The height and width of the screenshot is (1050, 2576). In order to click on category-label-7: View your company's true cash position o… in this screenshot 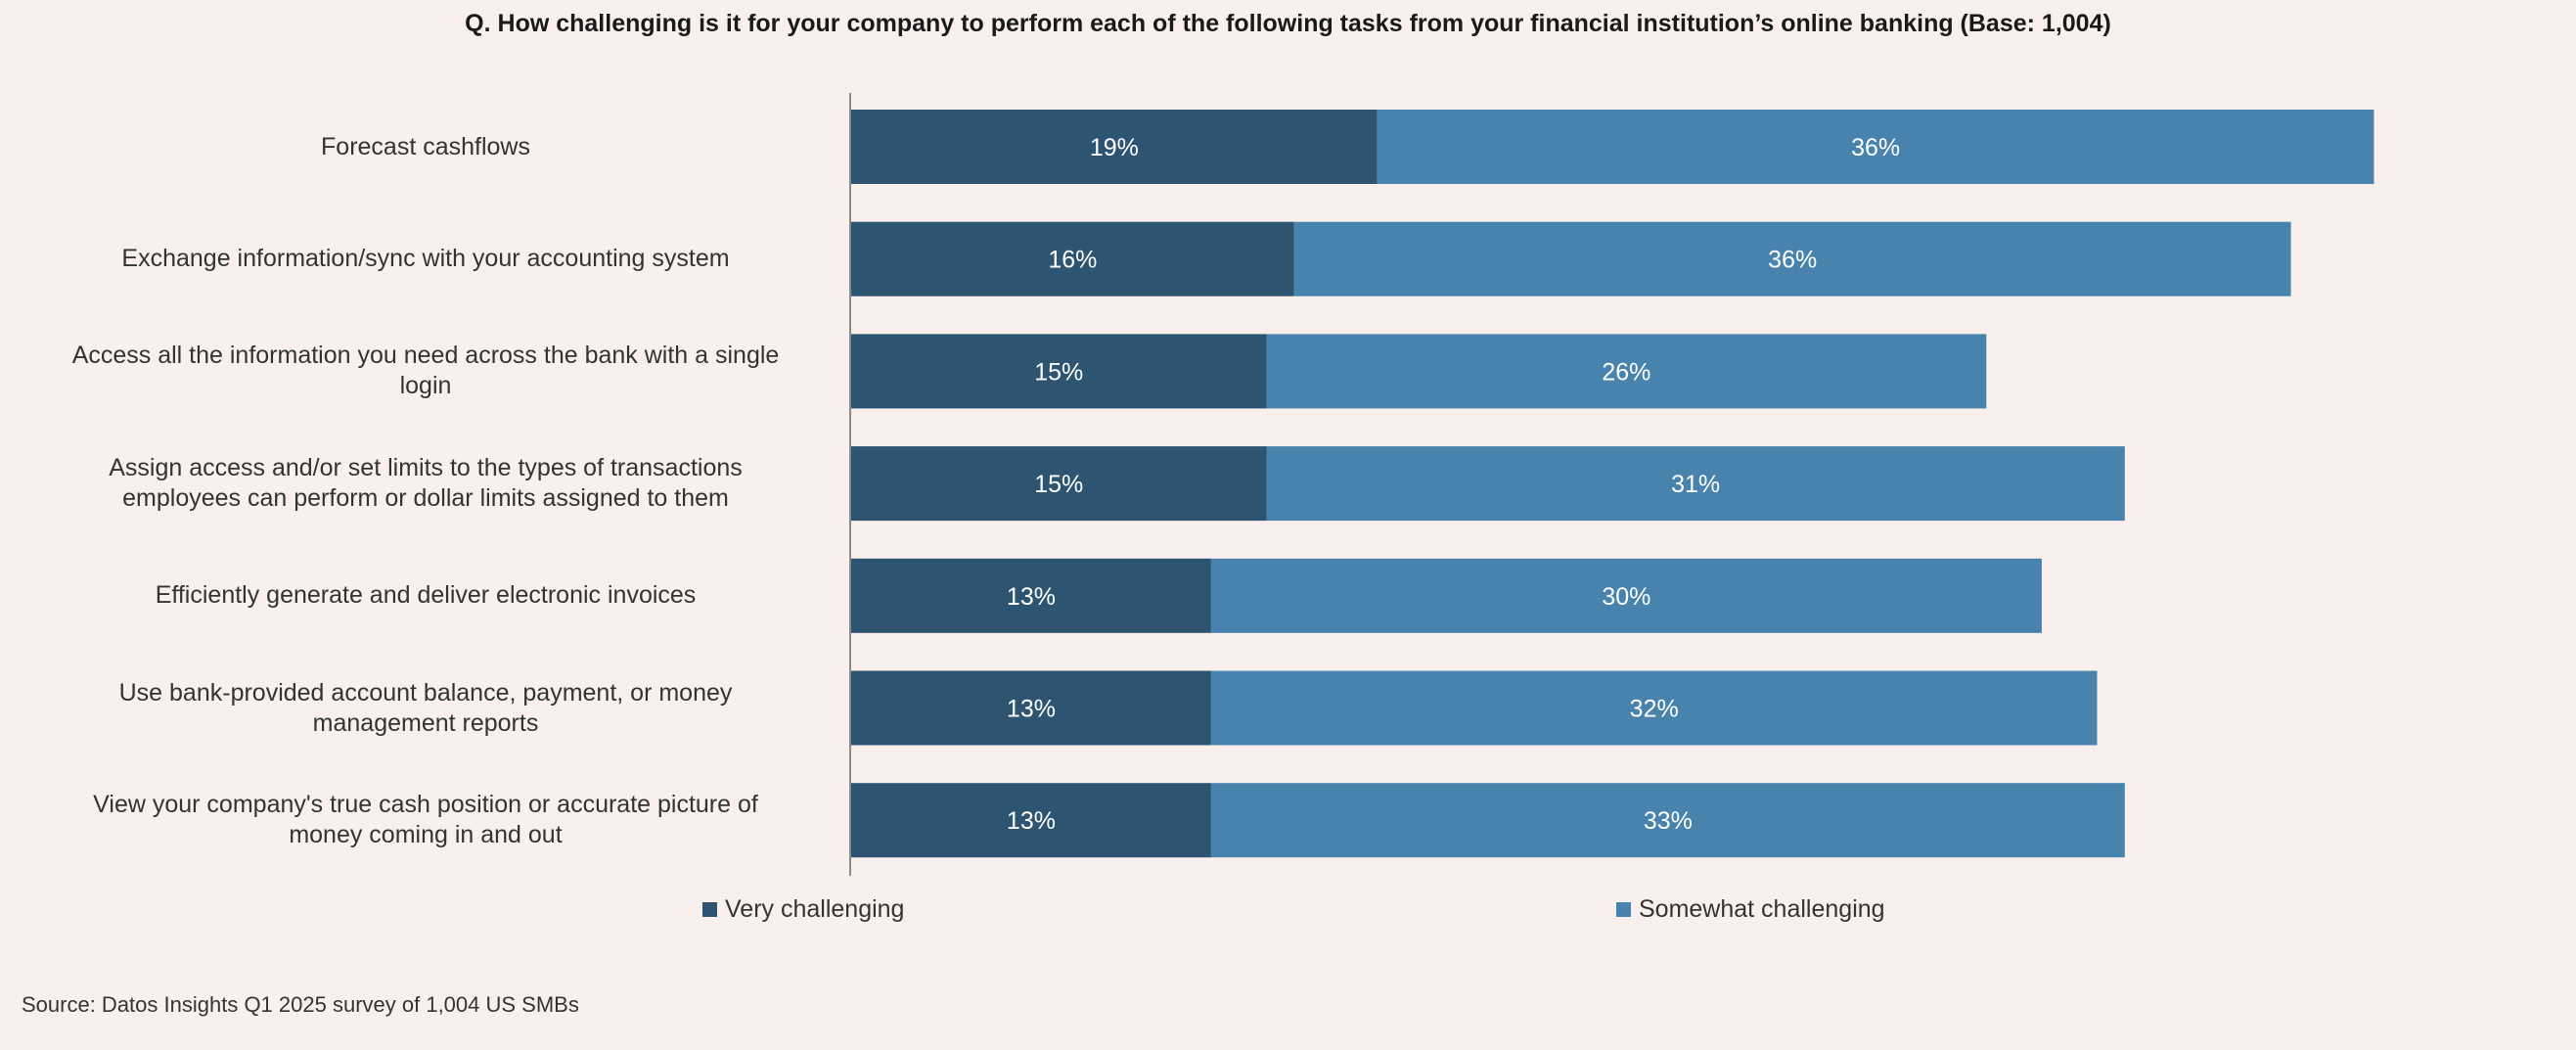, I will do `click(426, 820)`.